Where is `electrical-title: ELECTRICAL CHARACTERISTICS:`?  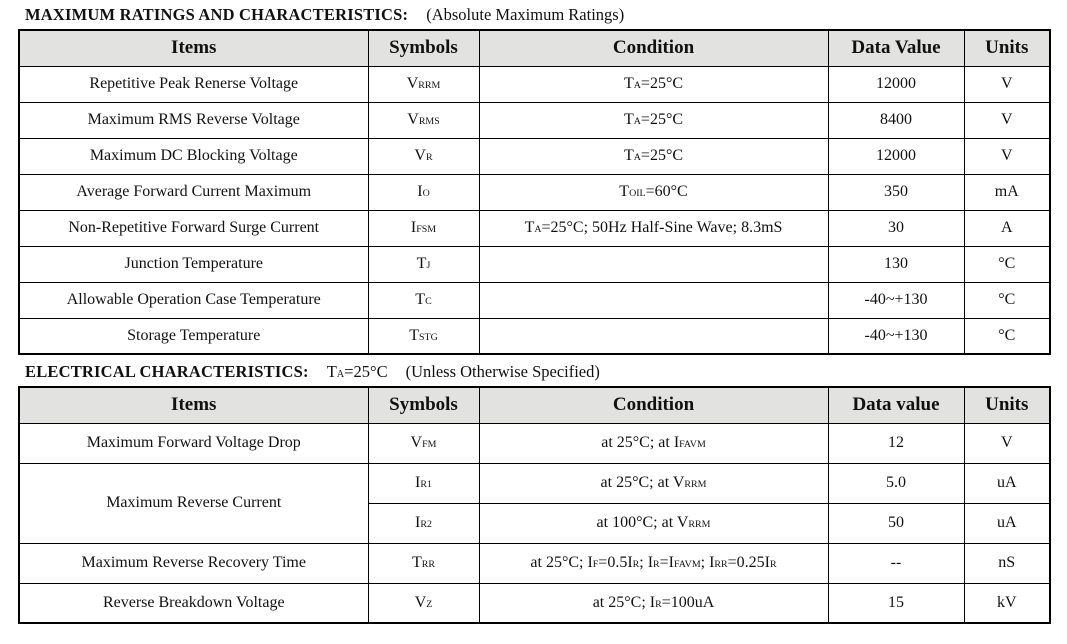 electrical-title: ELECTRICAL CHARACTERISTICS: is located at coordinates (167, 371).